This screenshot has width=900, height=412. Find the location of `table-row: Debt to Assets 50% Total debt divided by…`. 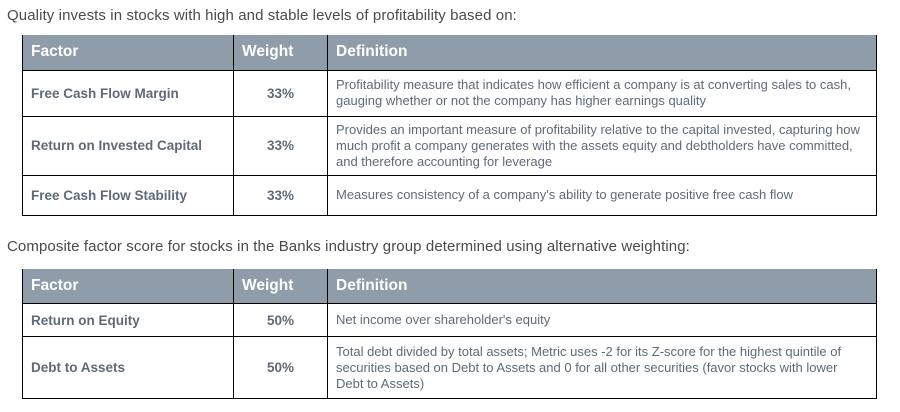

table-row: Debt to Assets 50% Total debt divided by… is located at coordinates (449, 367).